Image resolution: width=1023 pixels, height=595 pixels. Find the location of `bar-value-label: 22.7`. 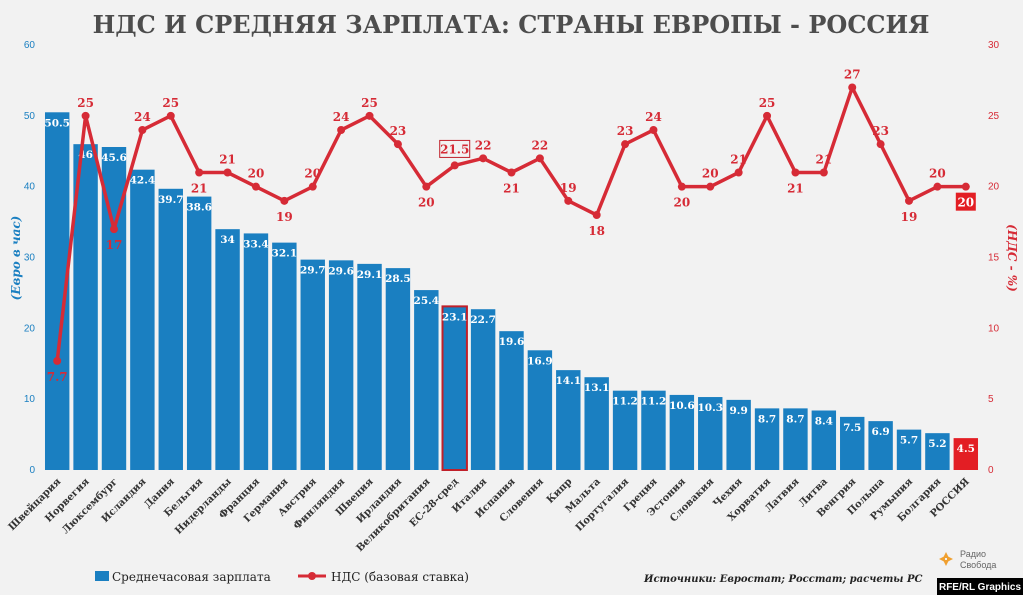

bar-value-label: 22.7 is located at coordinates (483, 320).